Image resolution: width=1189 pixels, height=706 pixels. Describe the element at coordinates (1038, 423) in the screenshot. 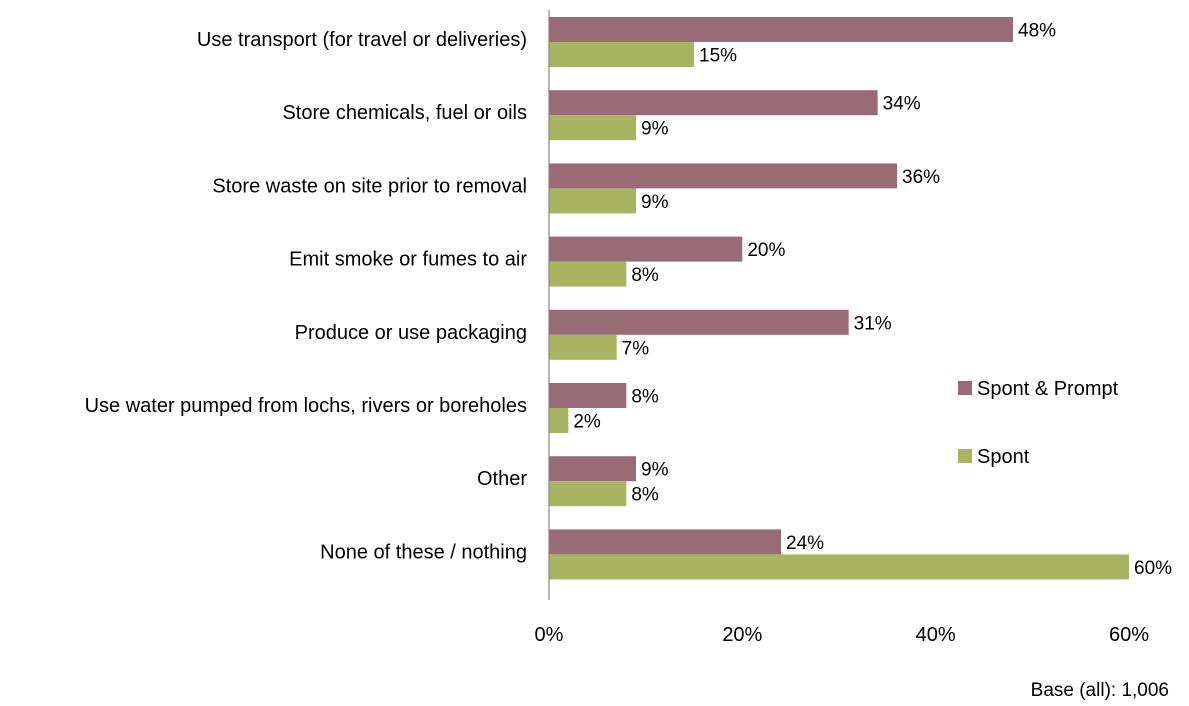

I see `legend: Spont & Prompt Spont` at that location.